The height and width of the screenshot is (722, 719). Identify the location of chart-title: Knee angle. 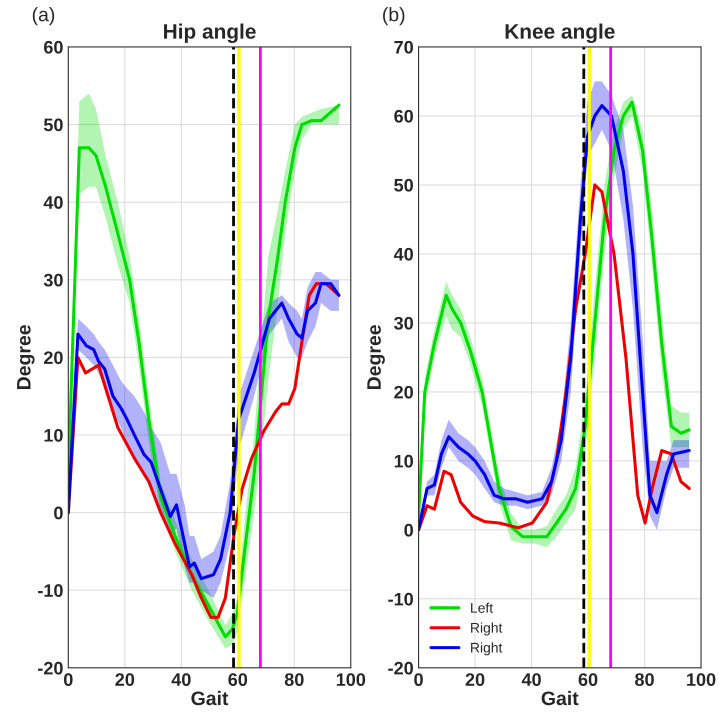
(560, 34).